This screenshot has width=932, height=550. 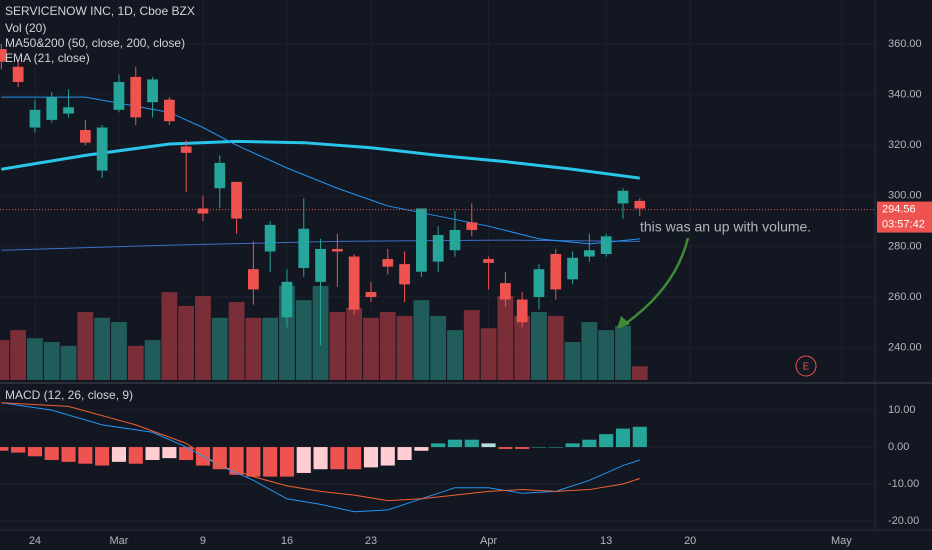 What do you see at coordinates (488, 541) in the screenshot?
I see `x-tick-label: Apr` at bounding box center [488, 541].